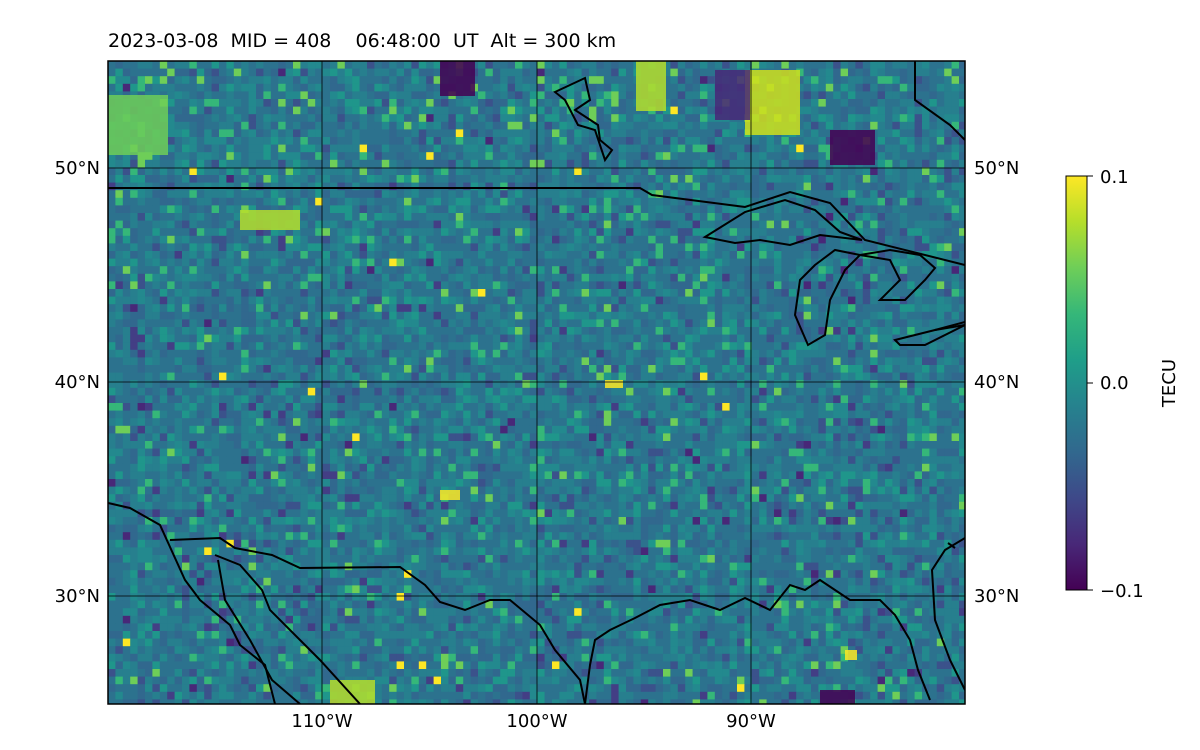 The image size is (1200, 750). I want to click on lake-michigan, so click(828, 297).